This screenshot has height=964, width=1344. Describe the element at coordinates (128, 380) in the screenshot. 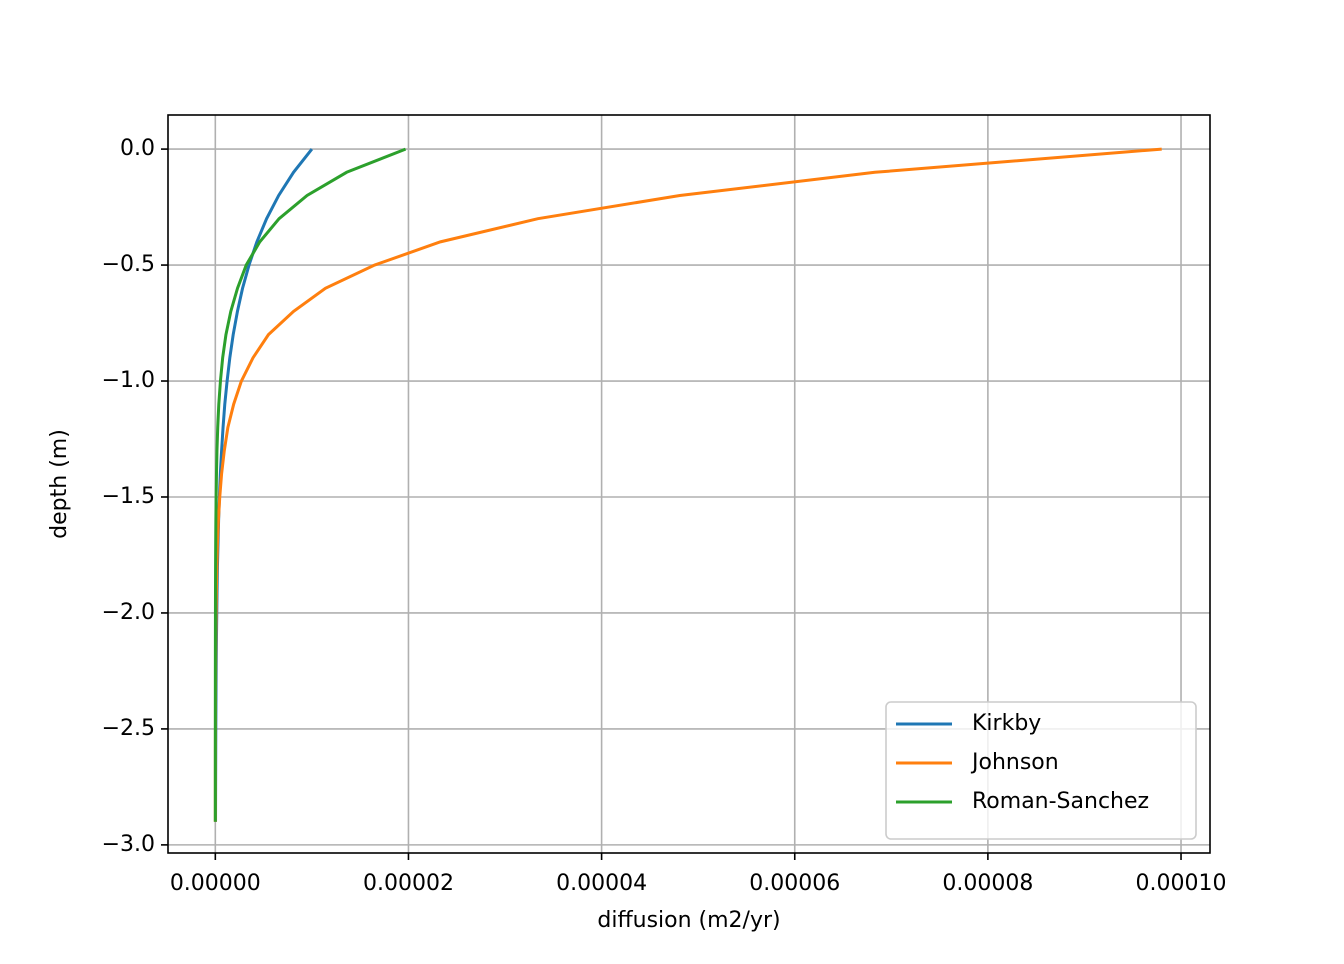

I see `y-tick-label: −1.0` at that location.